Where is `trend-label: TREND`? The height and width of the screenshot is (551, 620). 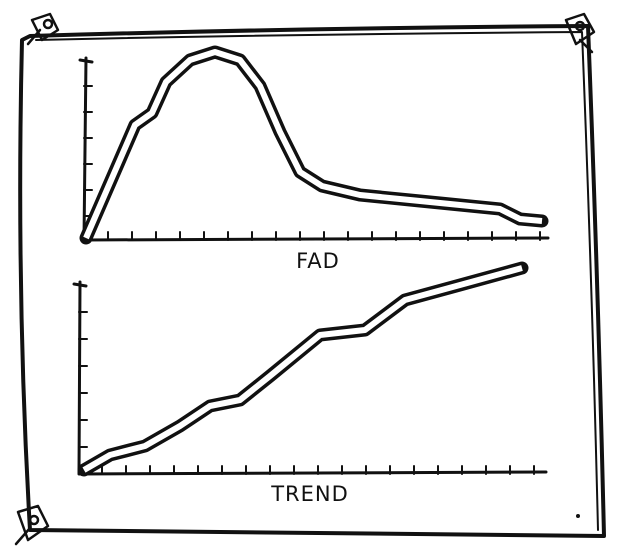
trend-label: TREND is located at coordinates (309, 494).